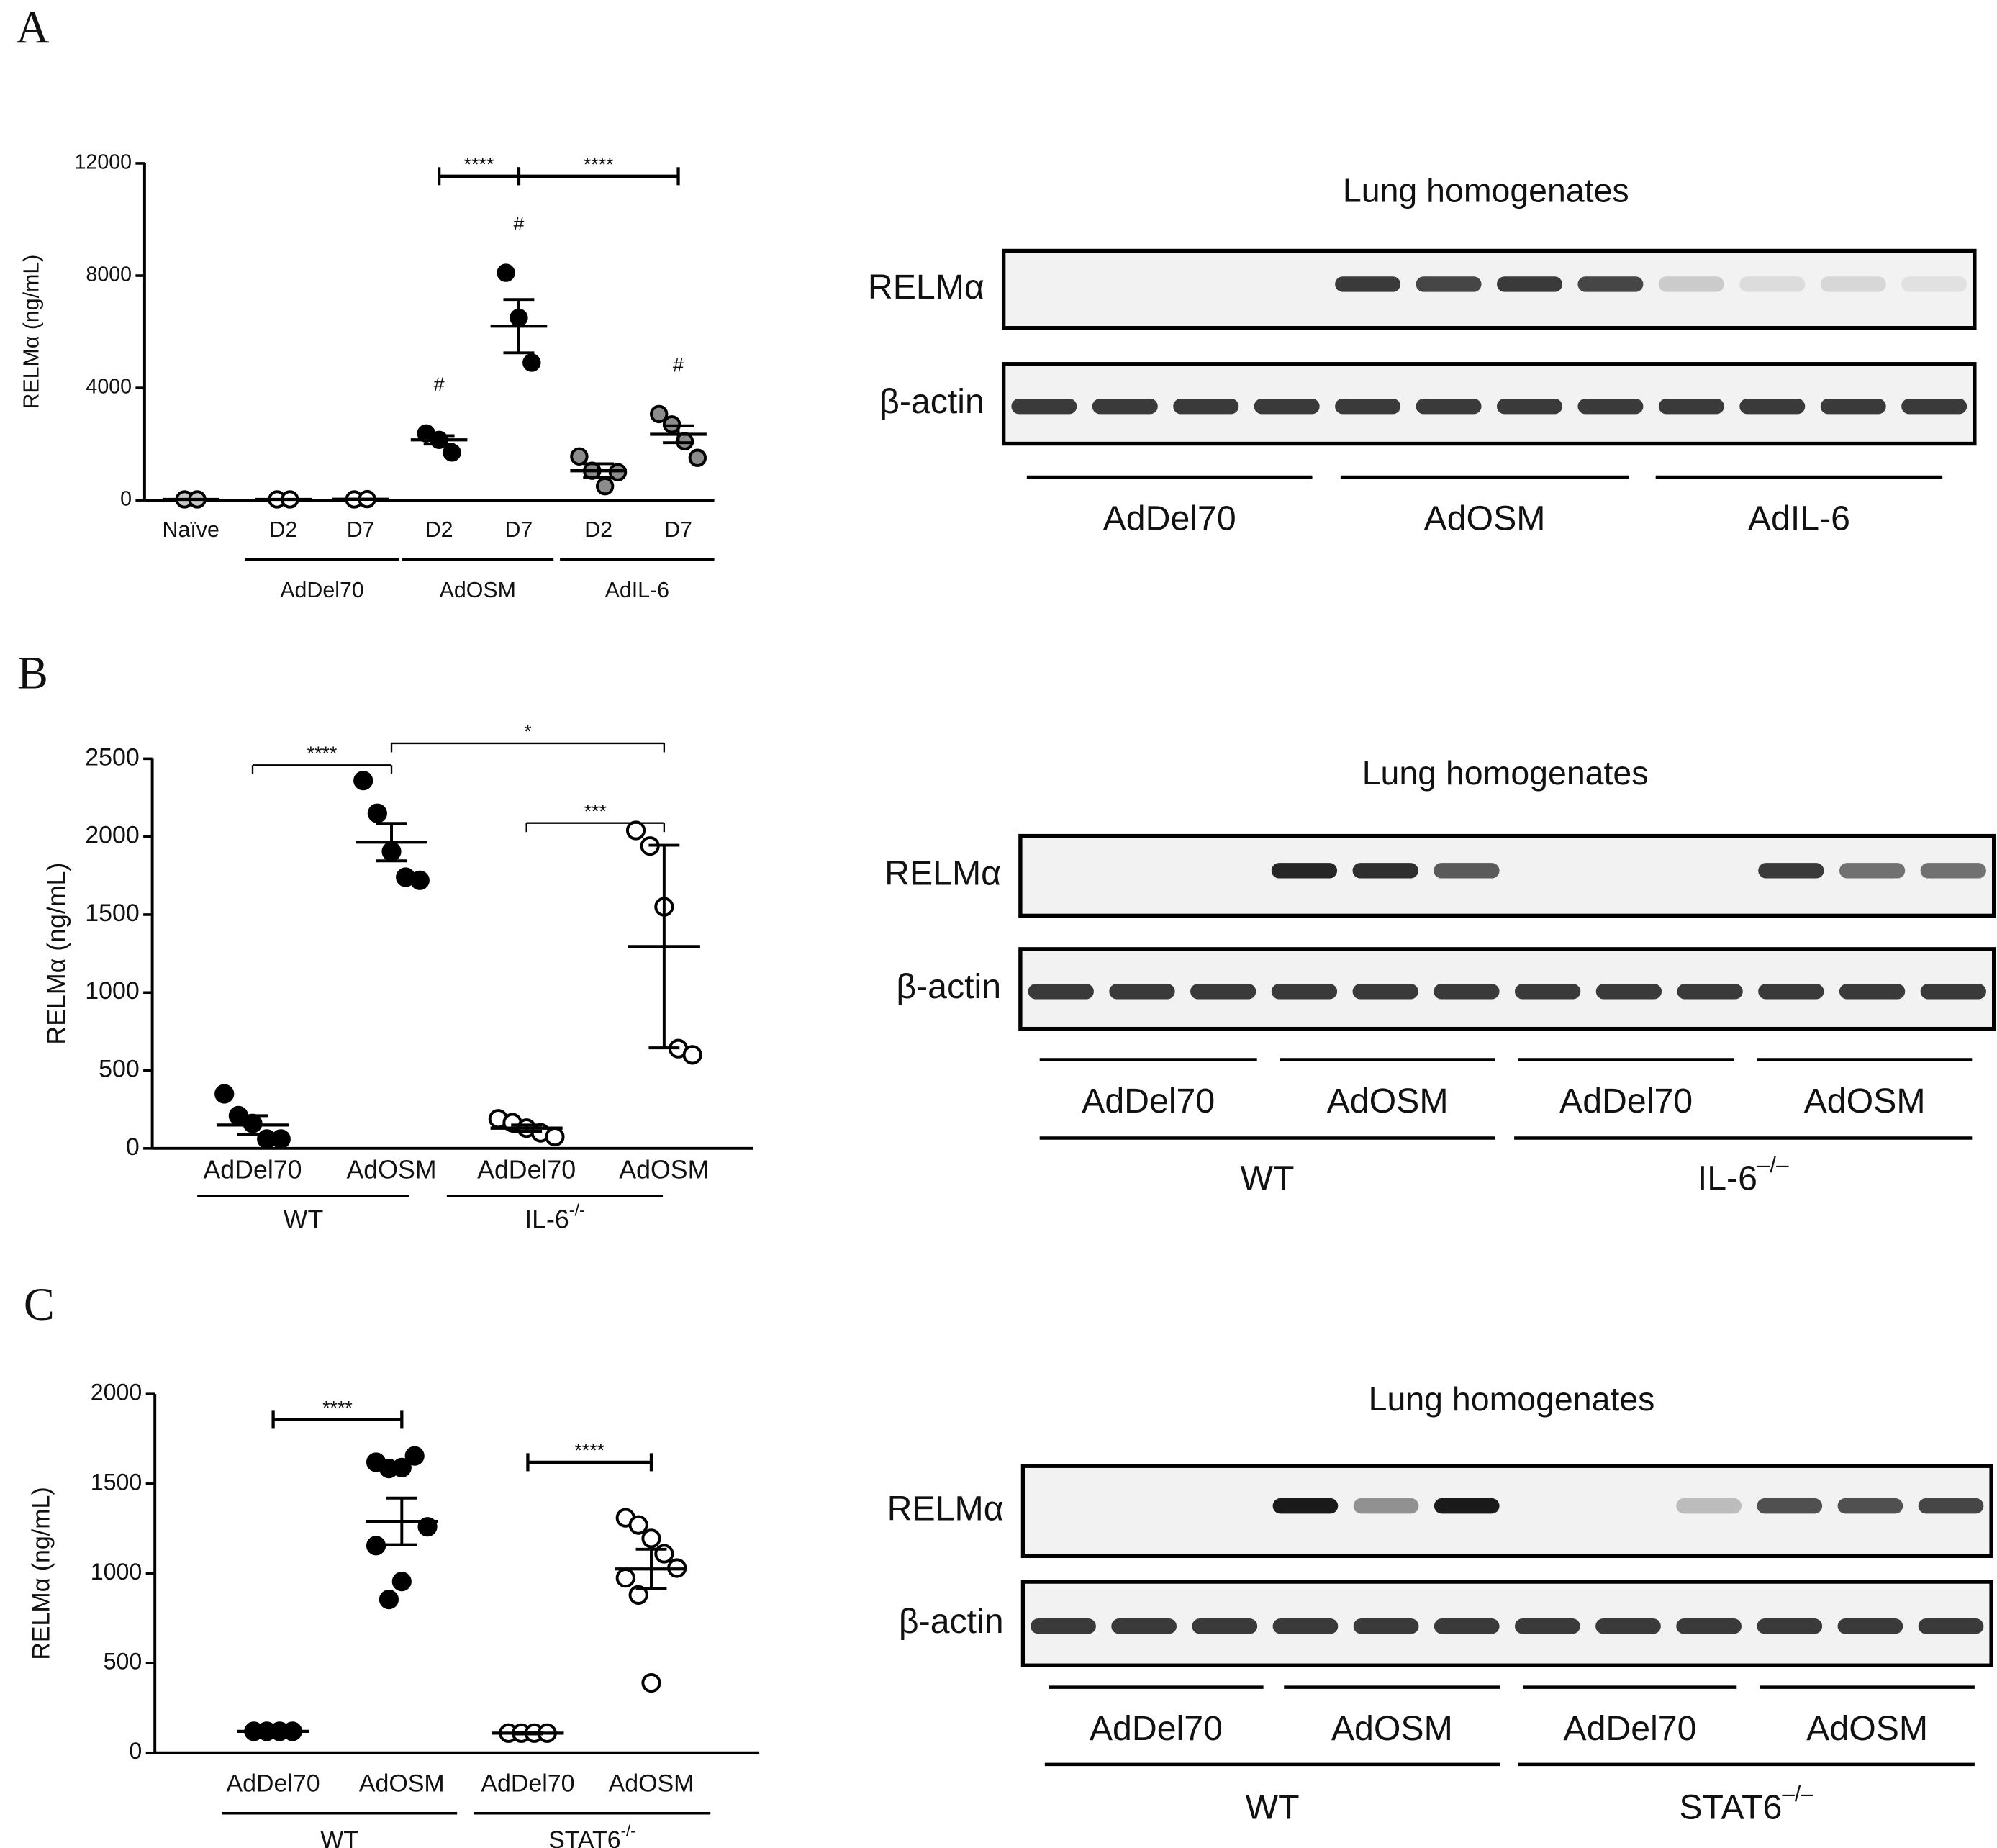  Describe the element at coordinates (1773, 1164) in the screenshot. I see `outer-group-label-sup: –/–` at that location.